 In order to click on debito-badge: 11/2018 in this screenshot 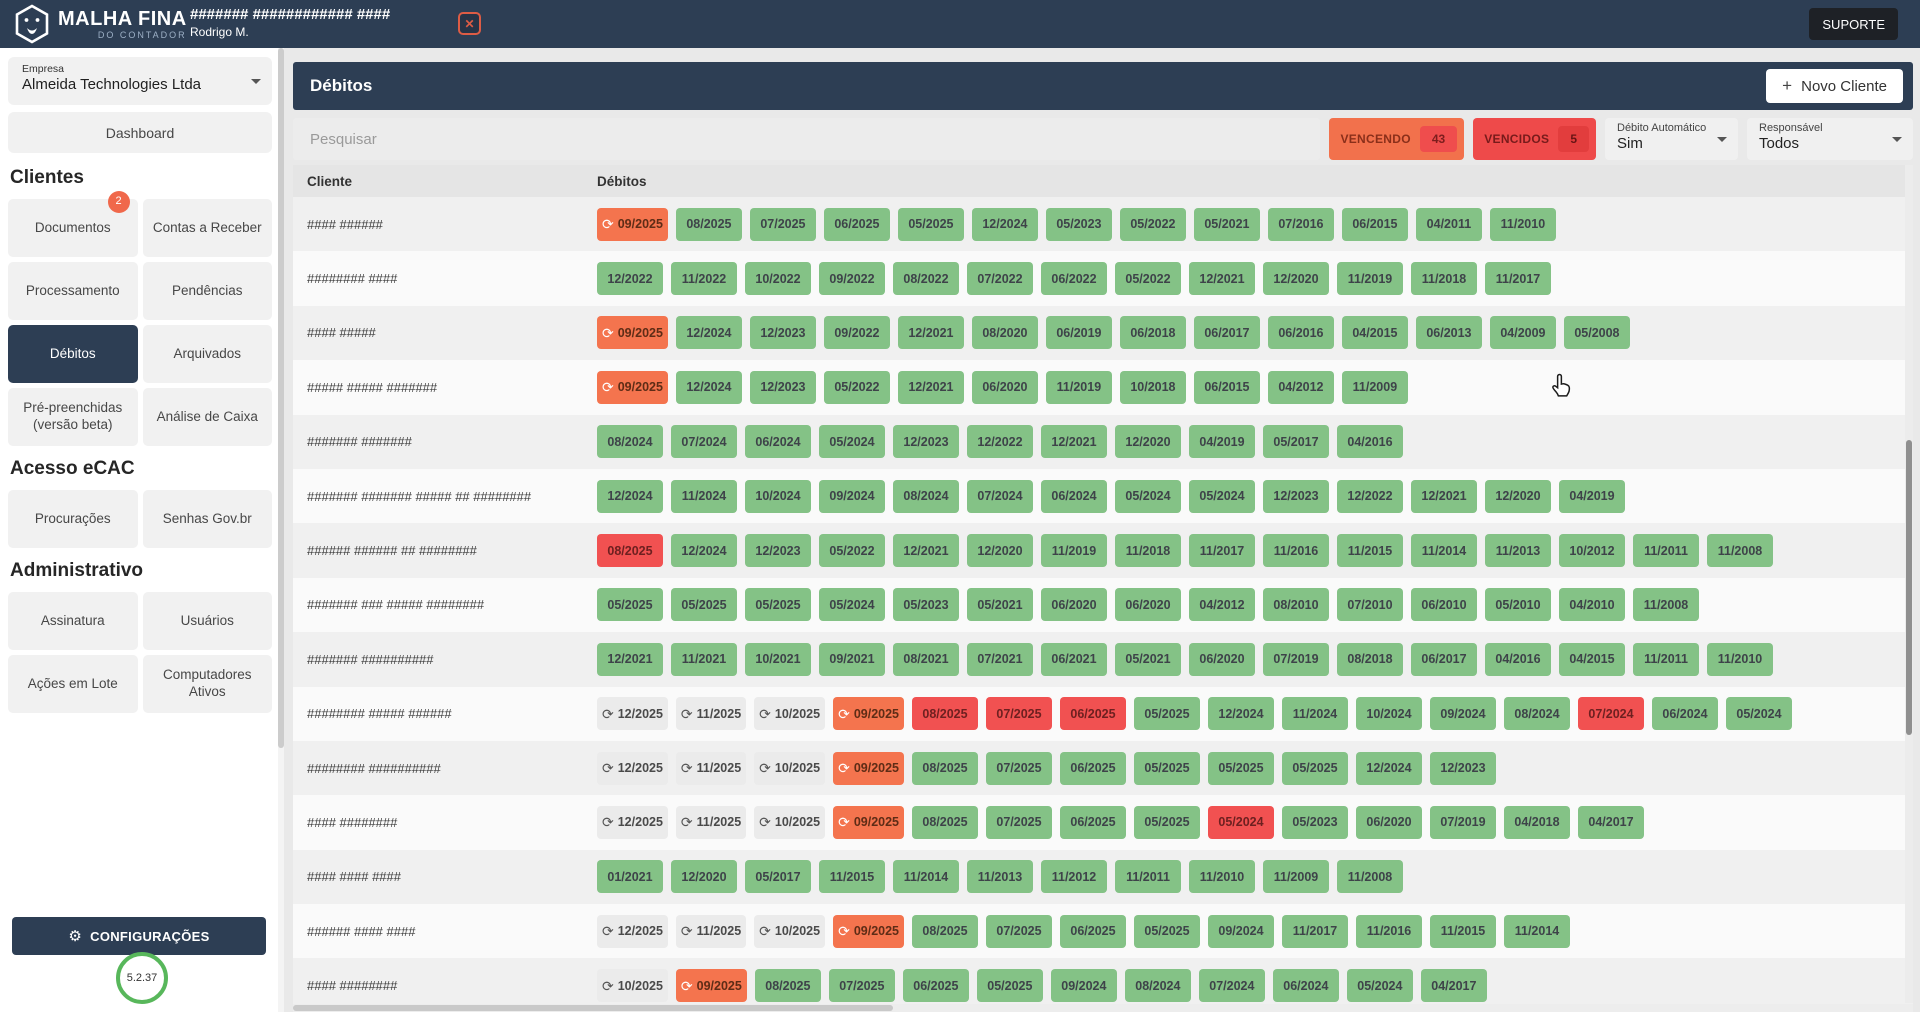, I will do `click(1444, 279)`.